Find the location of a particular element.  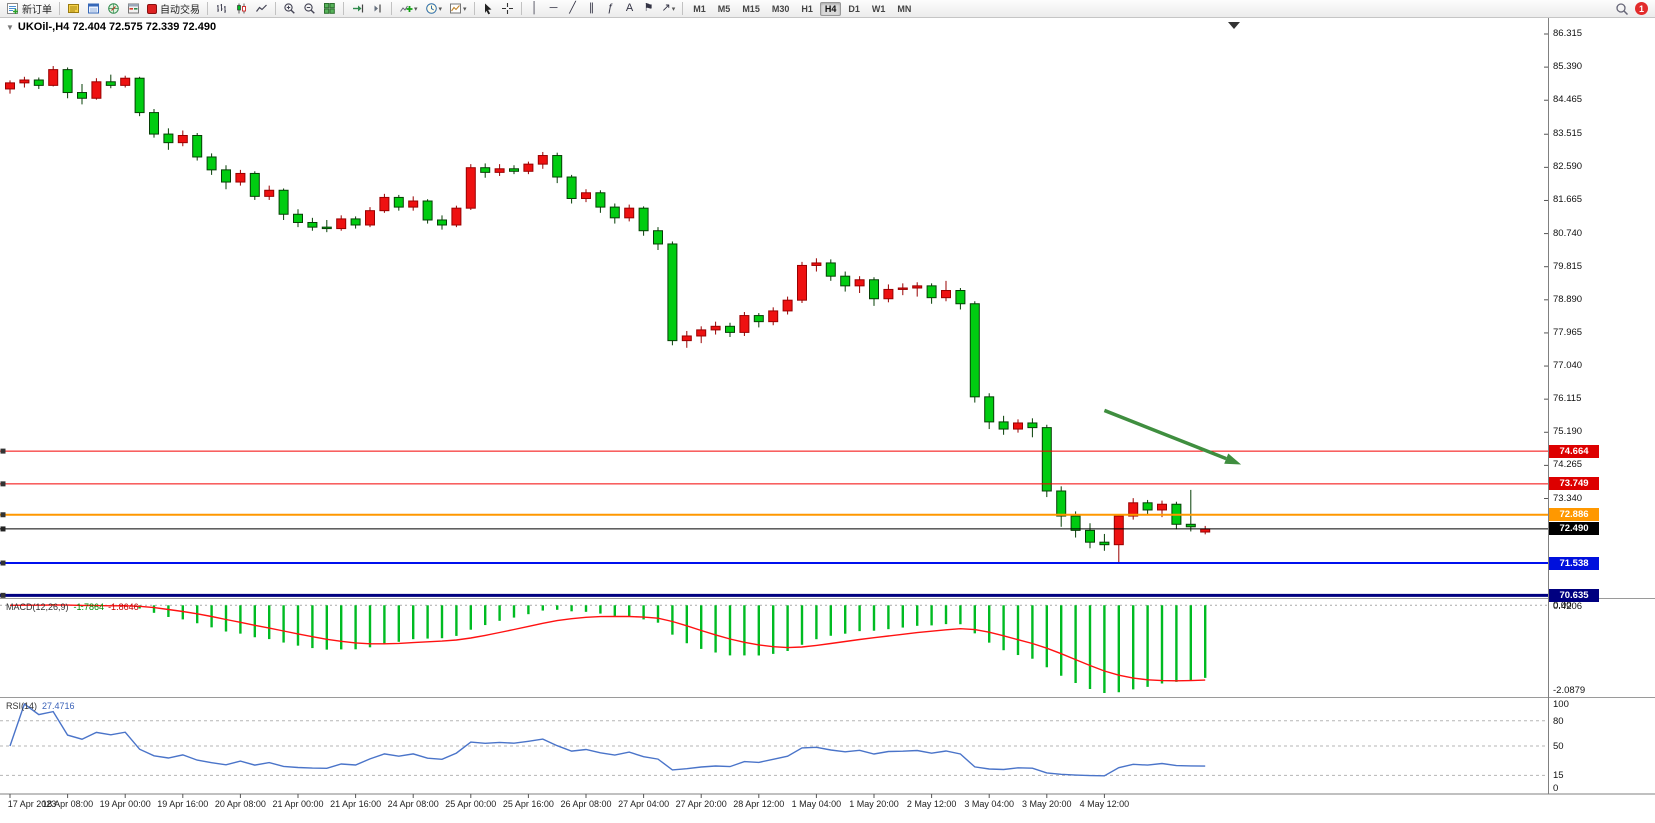

time-label: 21 Apr 16:00 is located at coordinates (356, 804).